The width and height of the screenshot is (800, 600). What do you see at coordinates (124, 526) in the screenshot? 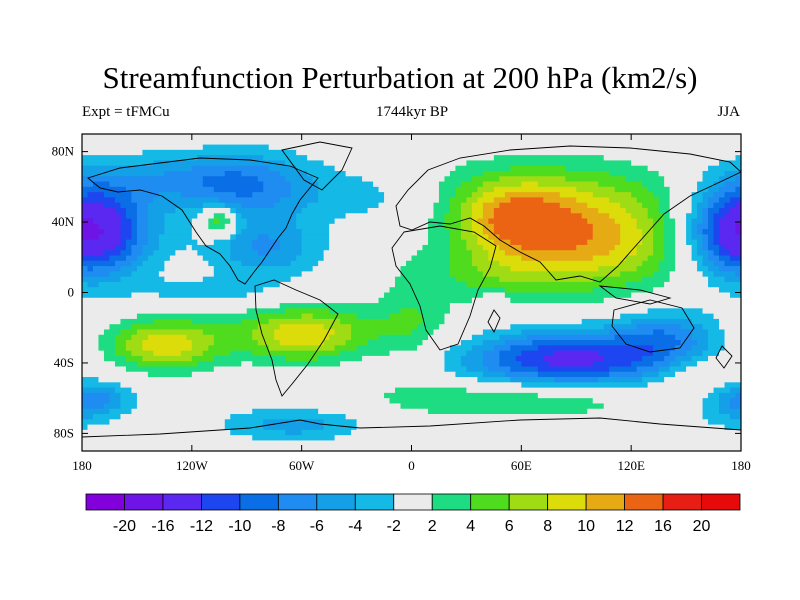
I see `colorbar-label: -20` at bounding box center [124, 526].